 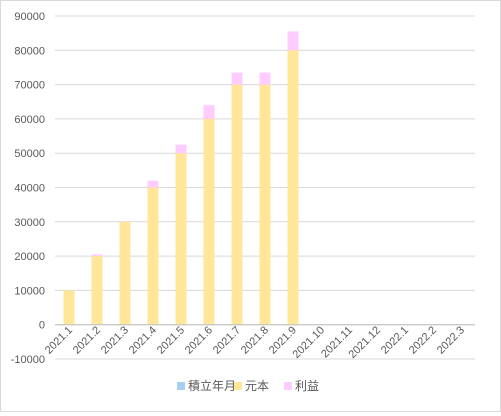 What do you see at coordinates (293, 41) in the screenshot?
I see `bar-利益-2021.9` at bounding box center [293, 41].